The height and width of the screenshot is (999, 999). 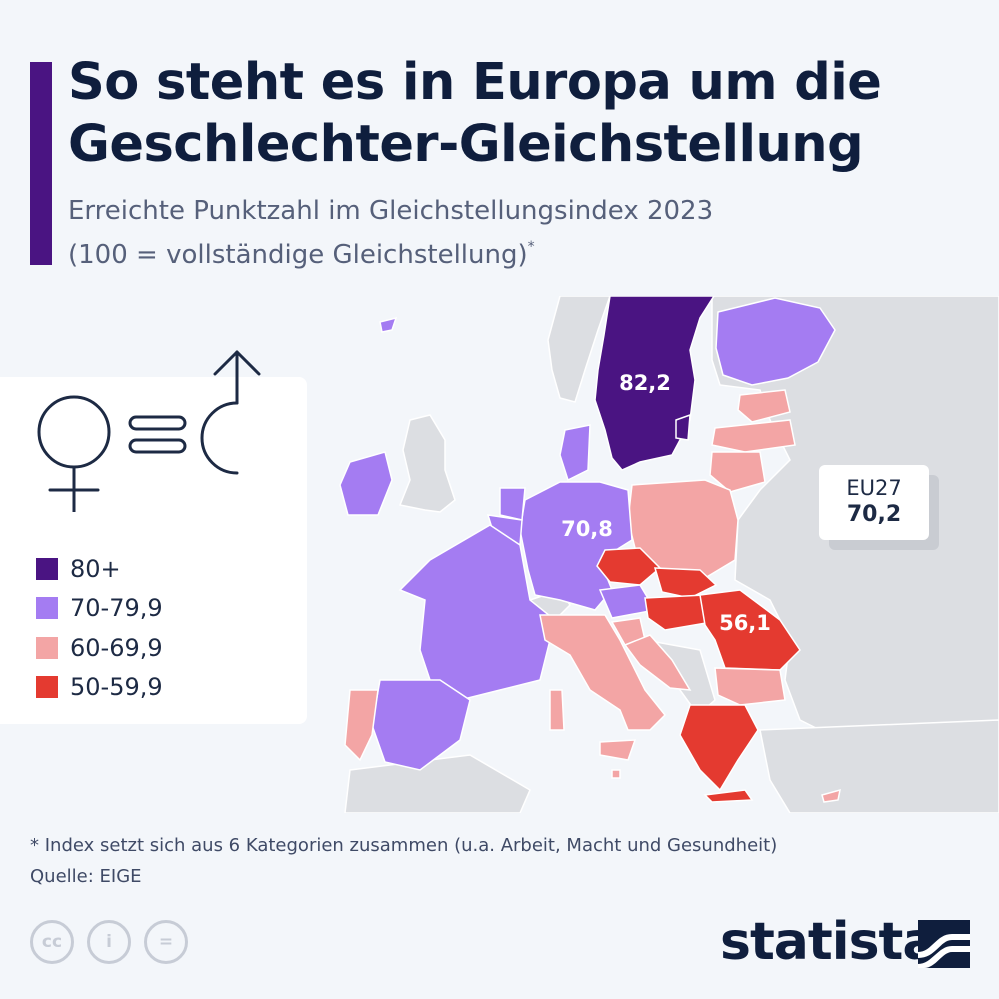 What do you see at coordinates (579, 349) in the screenshot?
I see `norway` at bounding box center [579, 349].